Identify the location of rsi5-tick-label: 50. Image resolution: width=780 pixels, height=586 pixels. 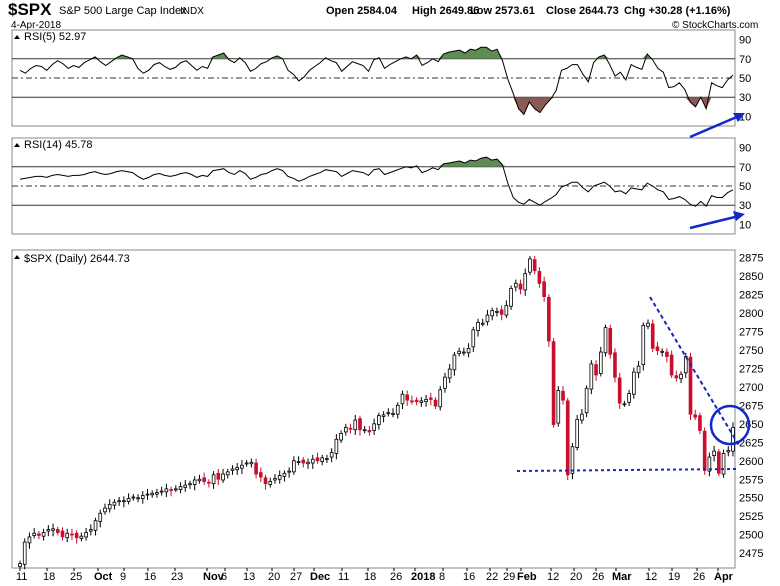
(745, 79).